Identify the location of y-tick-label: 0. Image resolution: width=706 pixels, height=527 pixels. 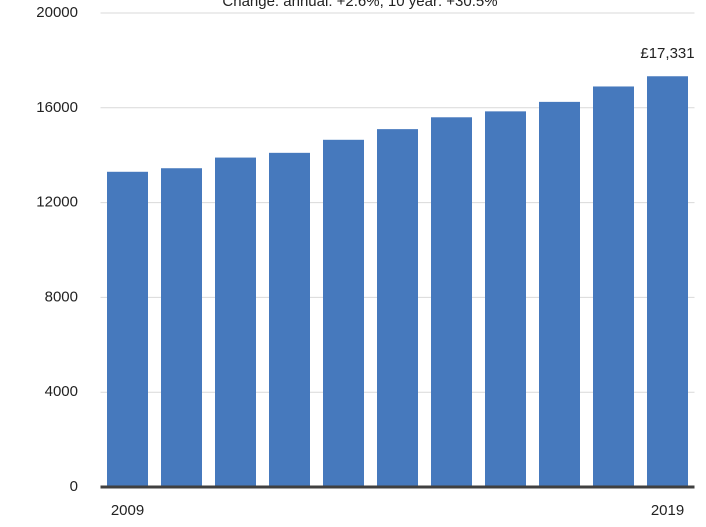
(74, 486).